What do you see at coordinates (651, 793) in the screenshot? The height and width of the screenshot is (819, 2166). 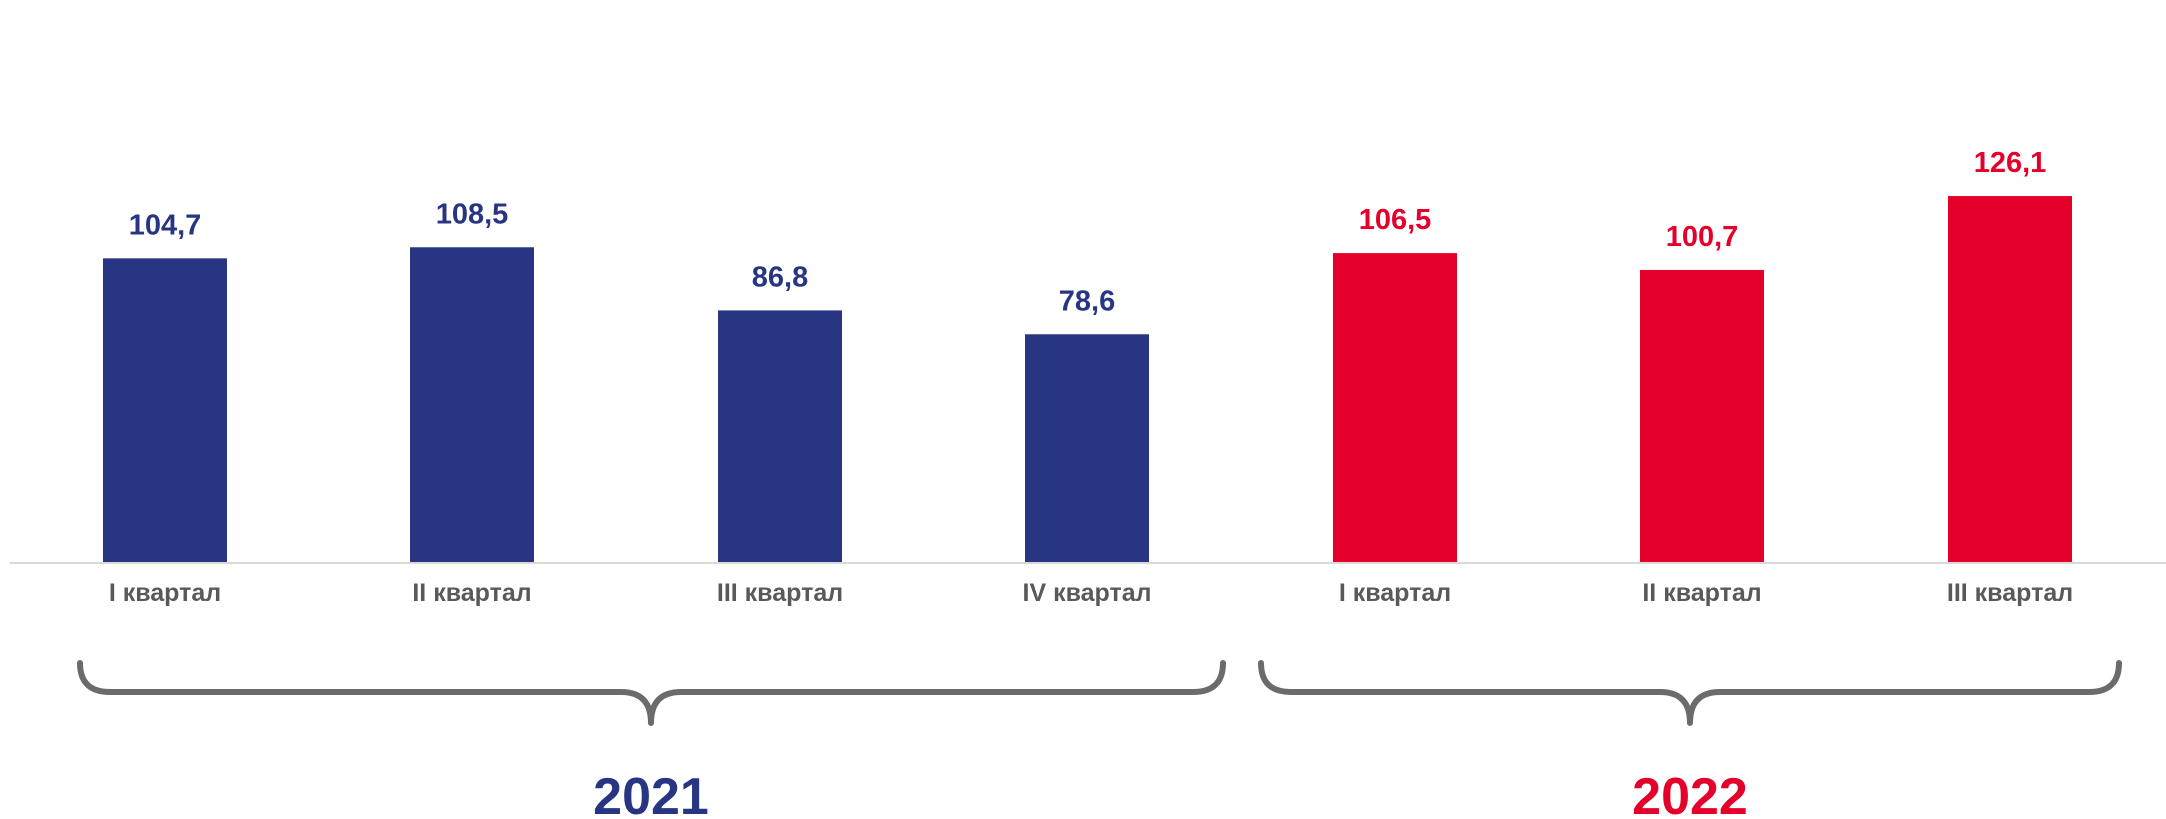 I see `year-label-2021: 2021` at bounding box center [651, 793].